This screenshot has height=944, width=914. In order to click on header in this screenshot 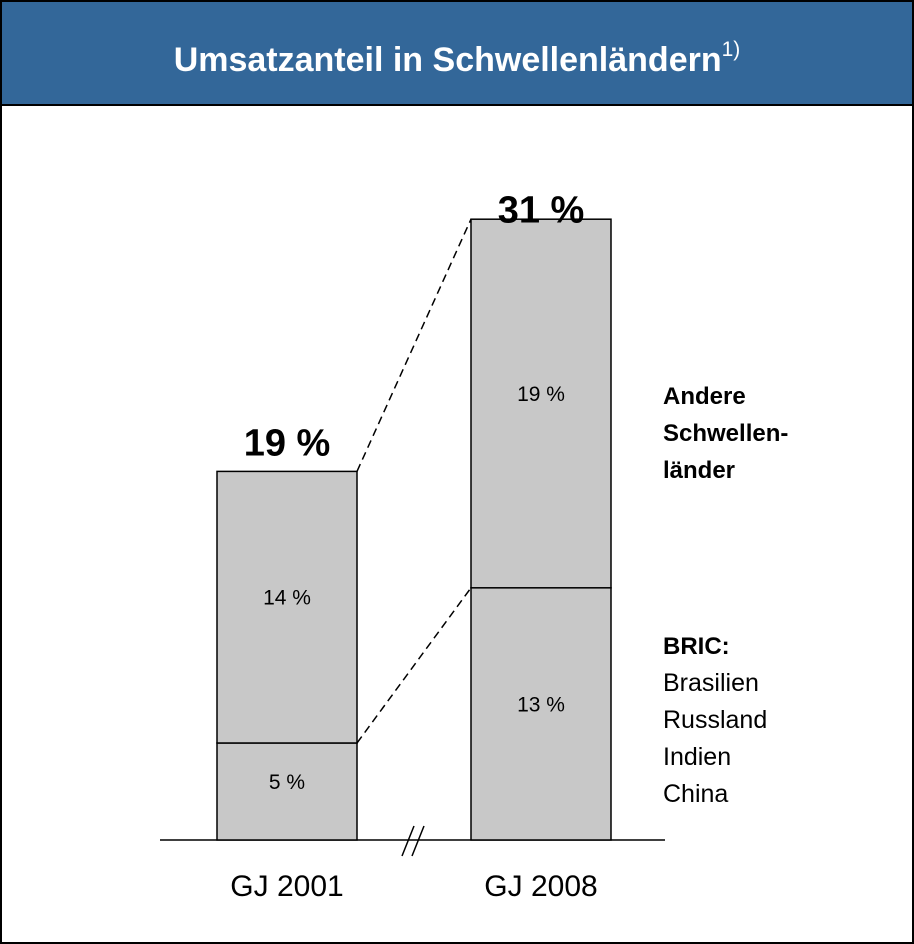, I will do `click(457, 53)`.